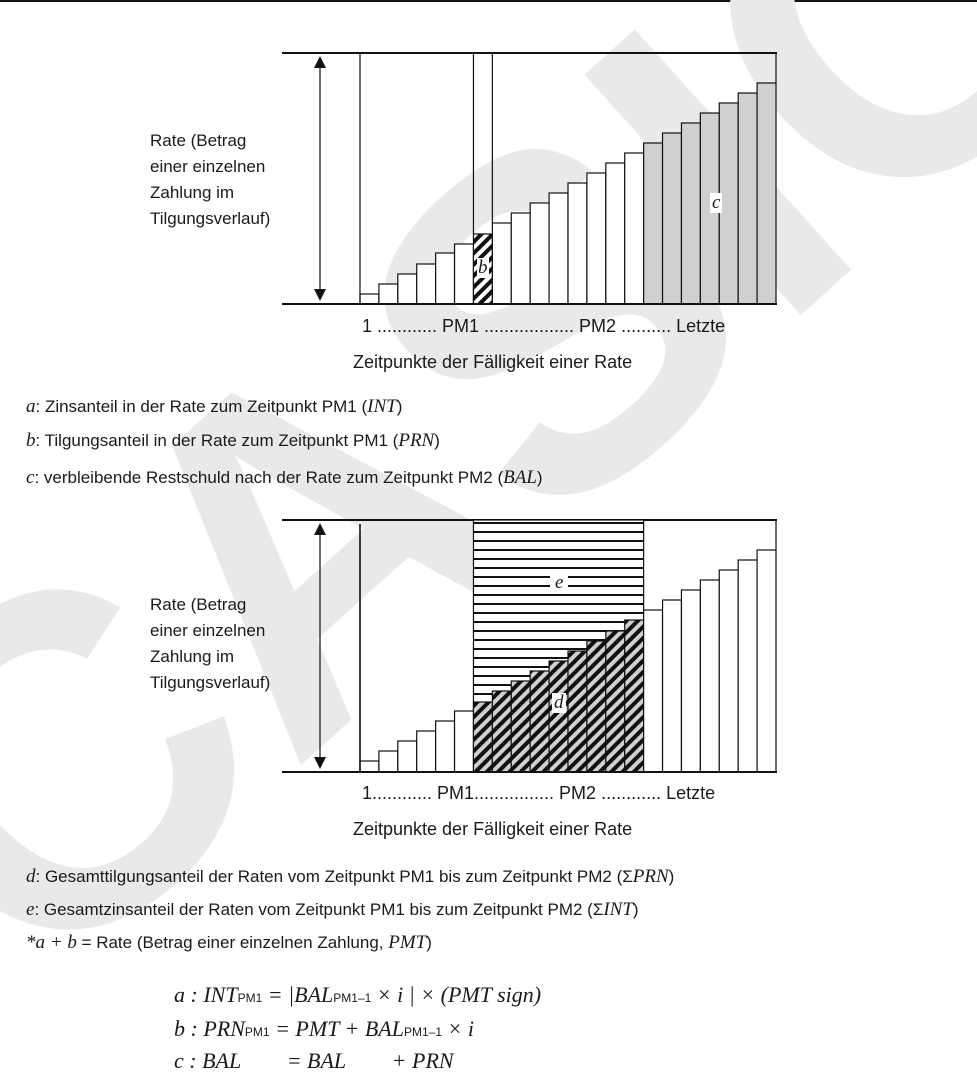 The height and width of the screenshot is (1077, 977). I want to click on legend-key: *a + b, so click(51, 942).